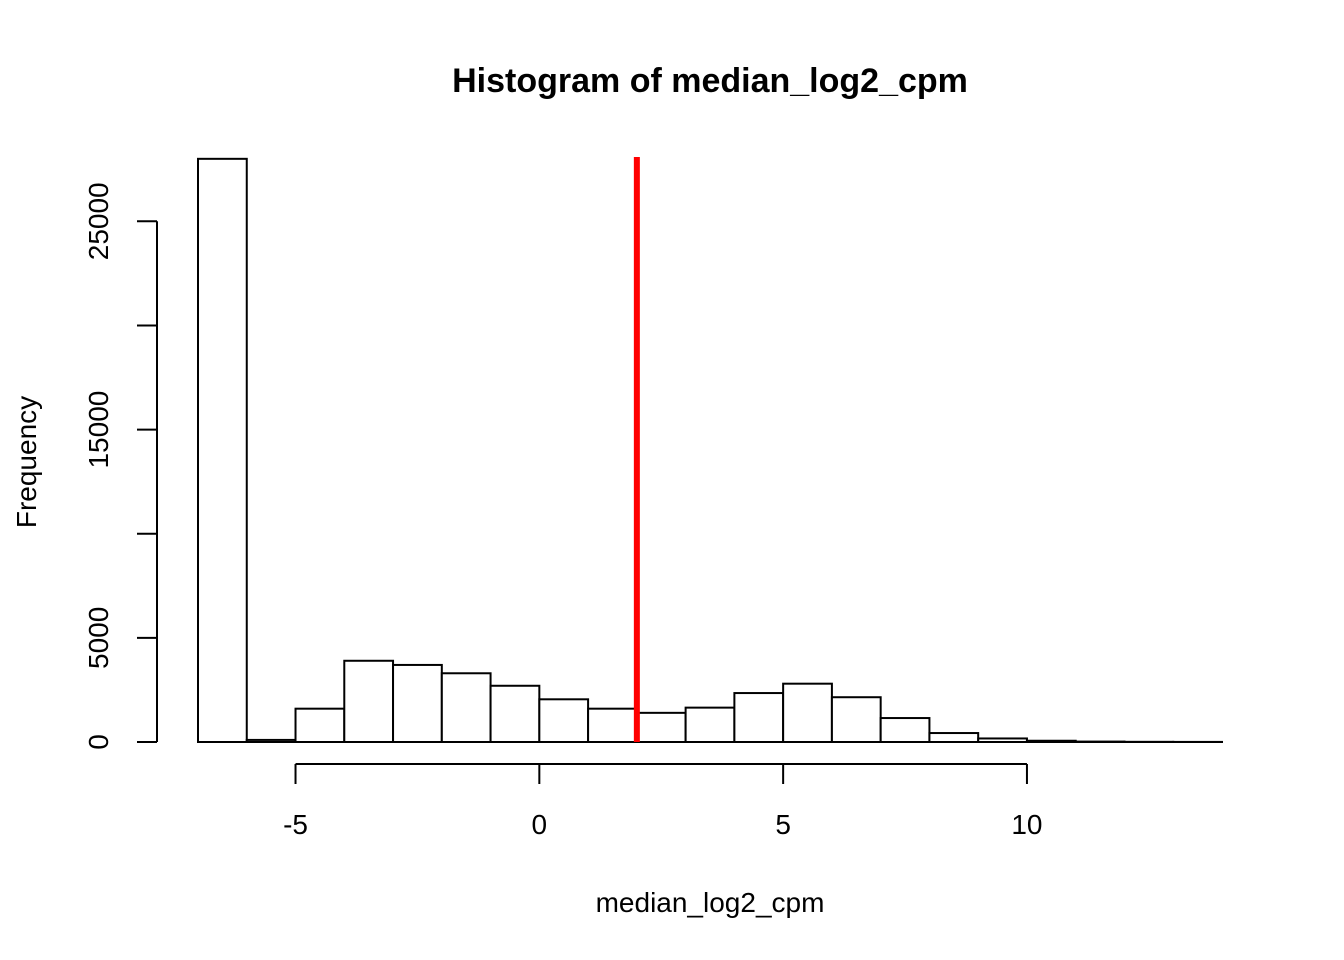 The image size is (1344, 960). What do you see at coordinates (540, 824) in the screenshot?
I see `x-tick-label: 0` at bounding box center [540, 824].